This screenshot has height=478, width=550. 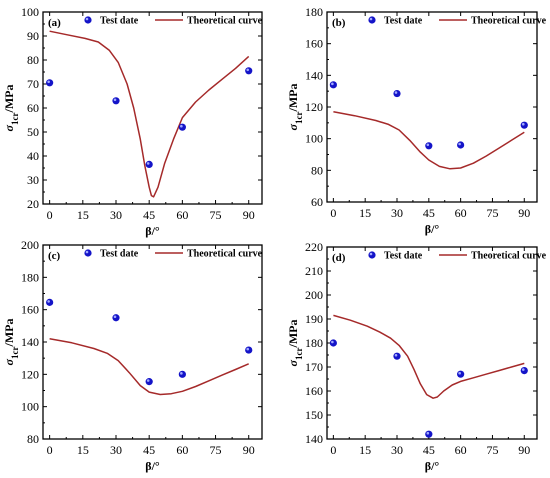 I want to click on panel-label: (a), so click(x=54, y=23).